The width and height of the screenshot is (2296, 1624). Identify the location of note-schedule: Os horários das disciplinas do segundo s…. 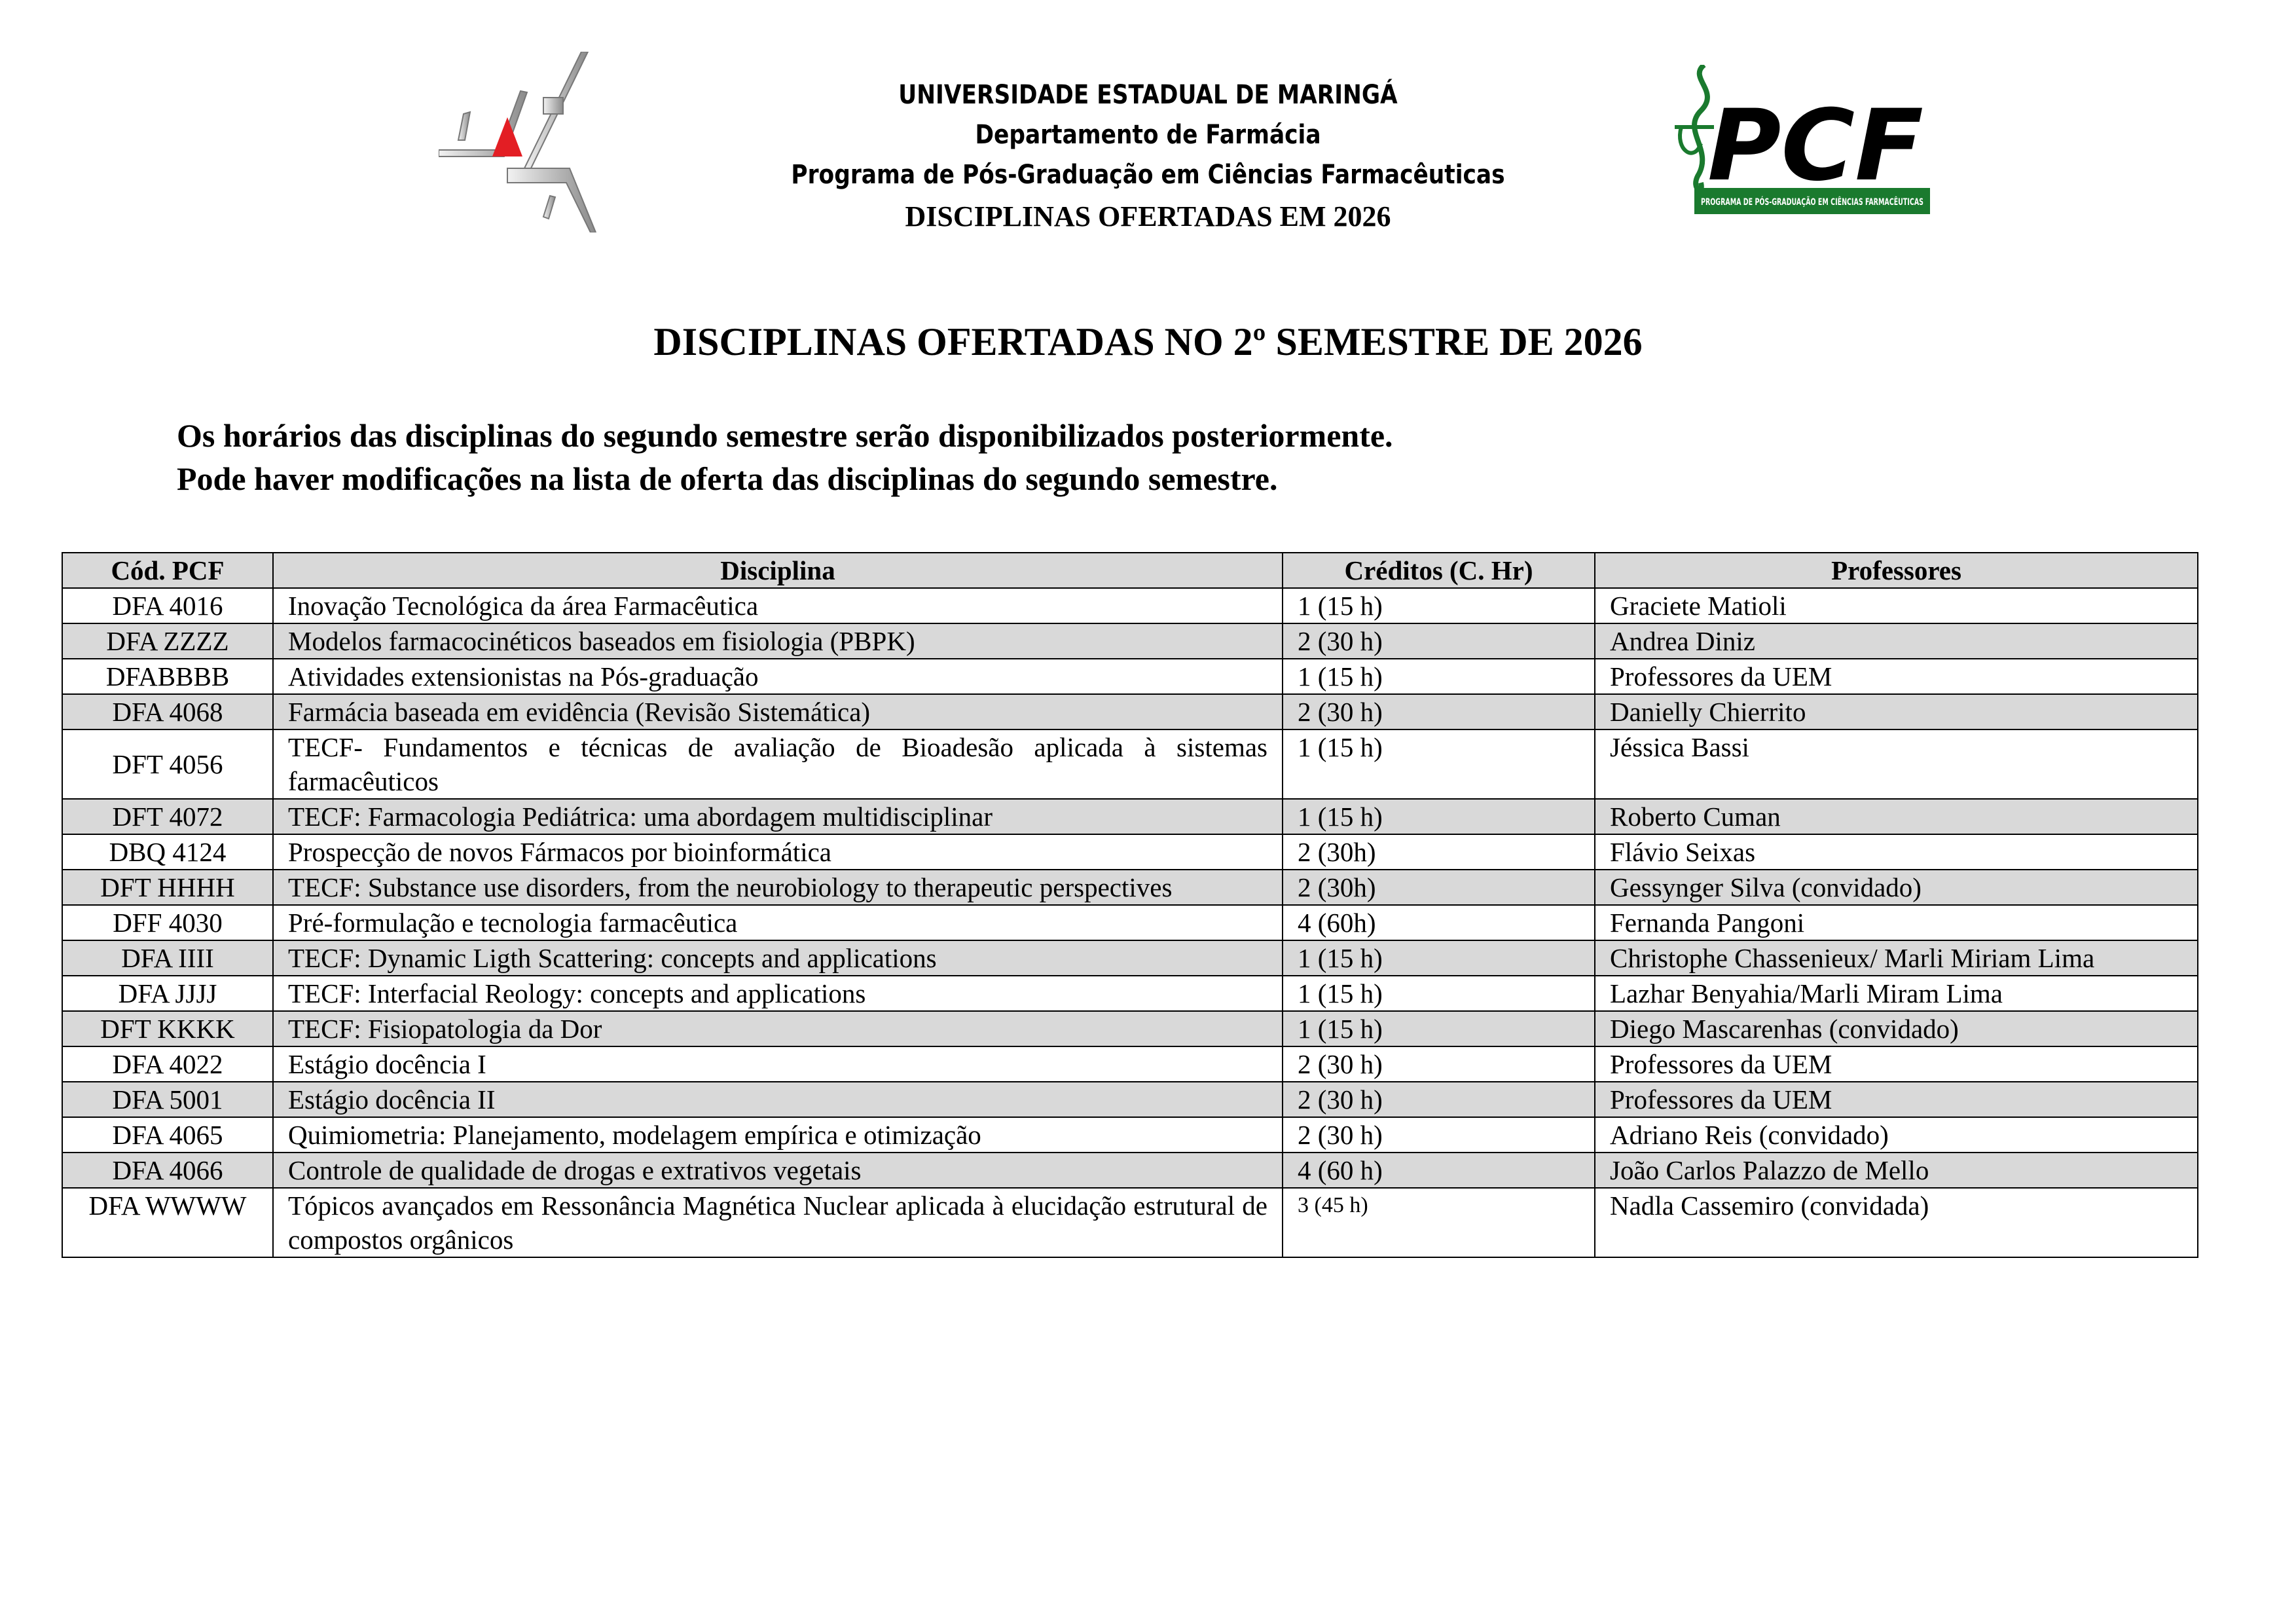
(785, 435).